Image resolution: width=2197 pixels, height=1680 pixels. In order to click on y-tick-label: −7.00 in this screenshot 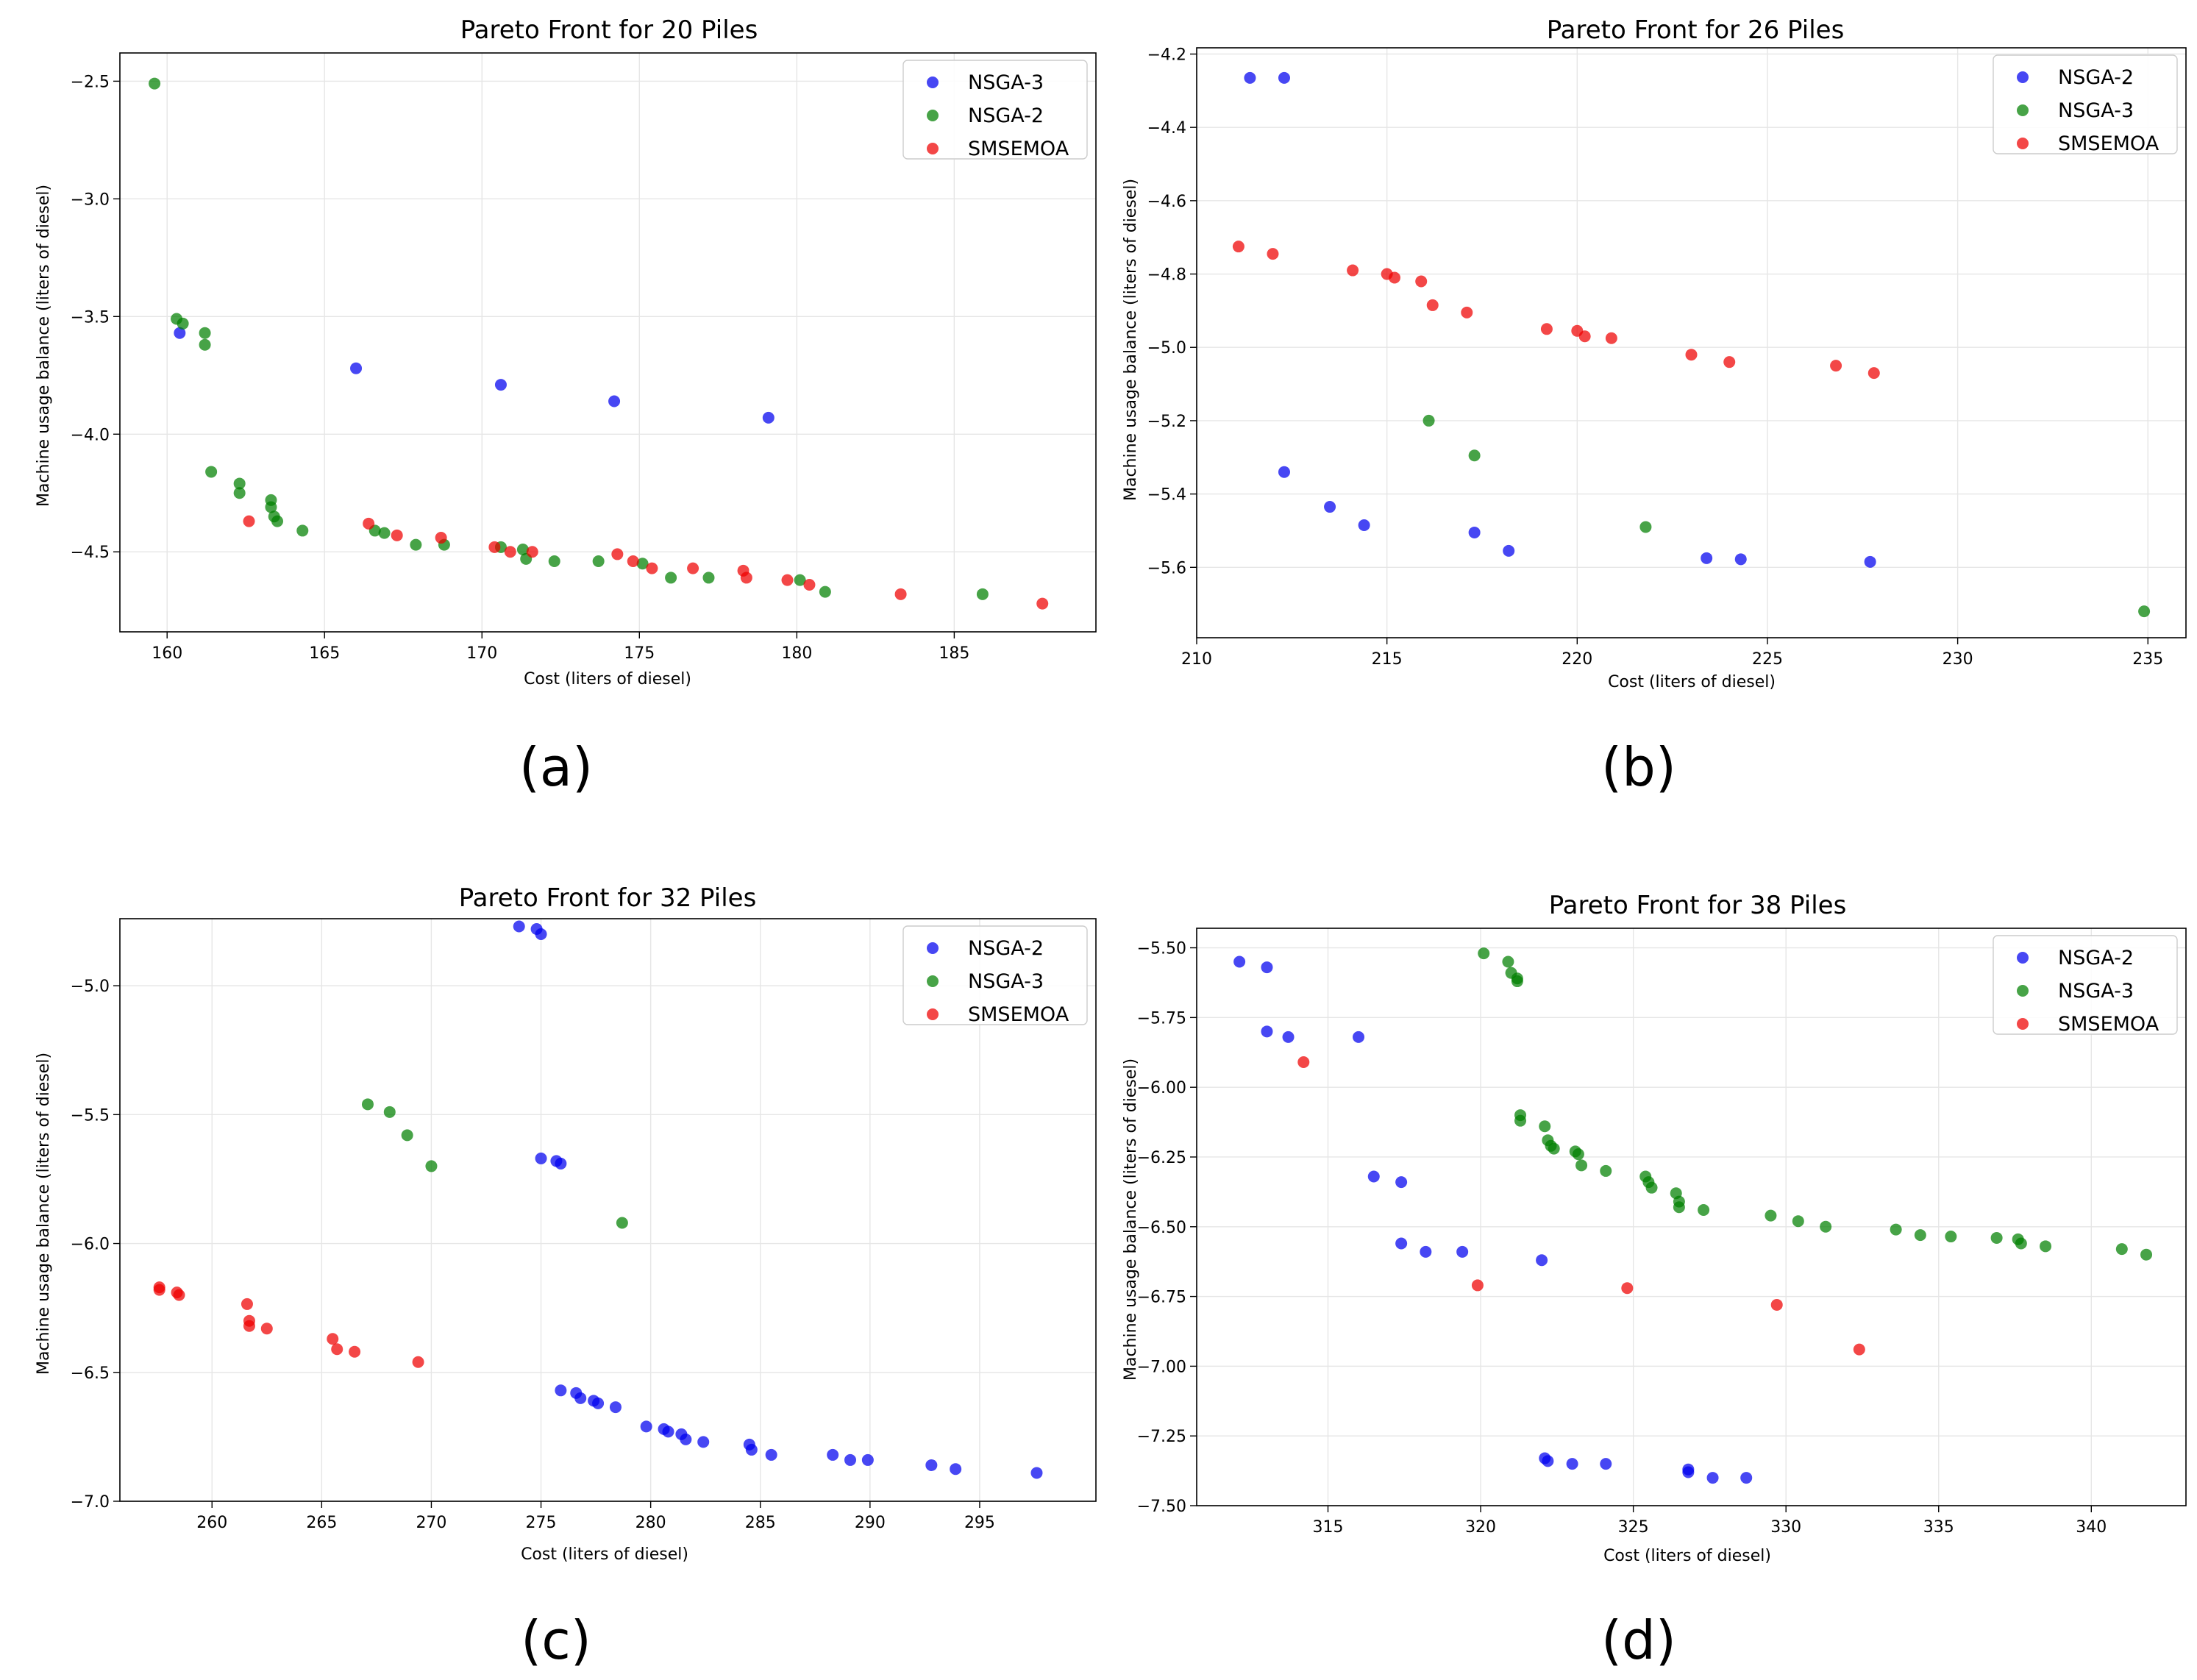, I will do `click(1161, 1367)`.